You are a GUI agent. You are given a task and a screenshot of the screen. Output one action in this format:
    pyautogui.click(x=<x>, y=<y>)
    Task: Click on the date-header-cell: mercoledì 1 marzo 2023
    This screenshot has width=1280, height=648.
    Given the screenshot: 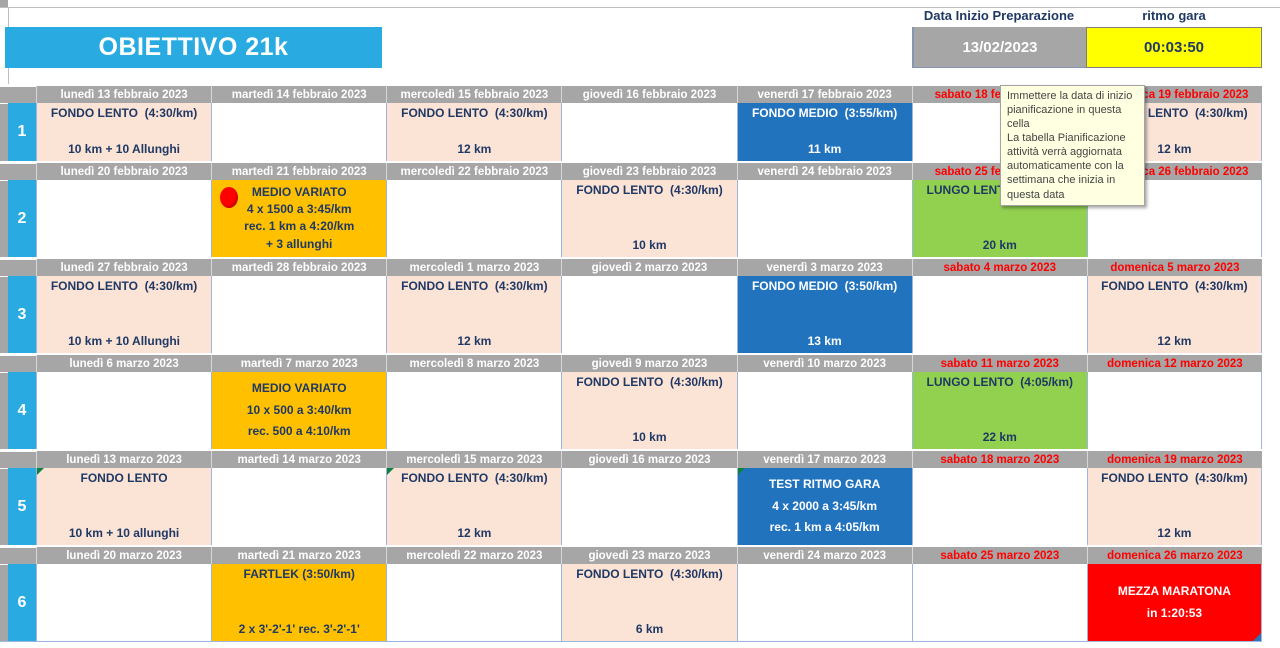 What is the action you would take?
    pyautogui.click(x=474, y=267)
    